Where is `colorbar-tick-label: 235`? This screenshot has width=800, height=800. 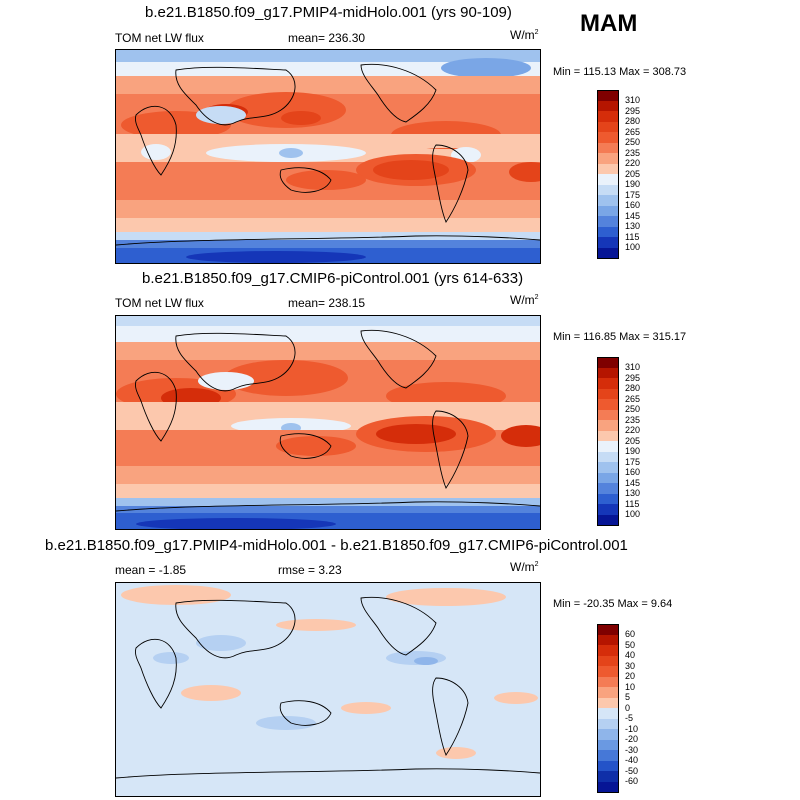
colorbar-tick-label: 235 is located at coordinates (633, 419).